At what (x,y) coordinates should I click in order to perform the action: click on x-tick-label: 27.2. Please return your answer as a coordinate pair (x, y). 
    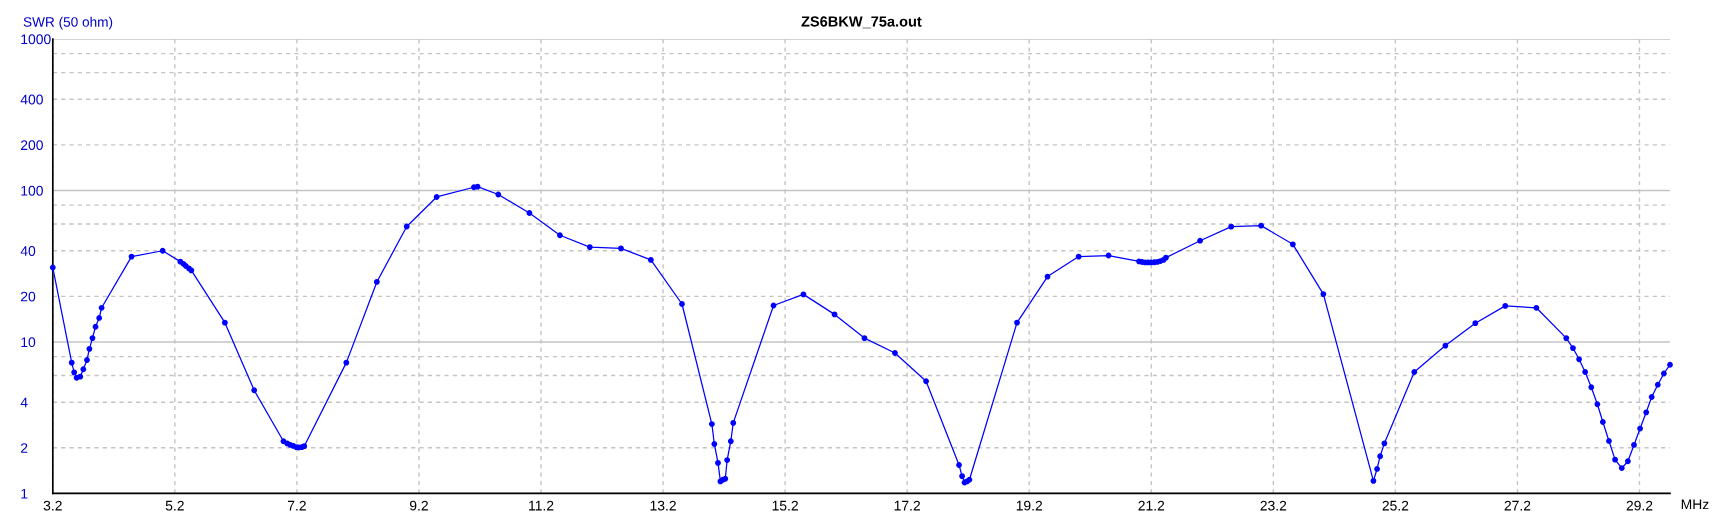
    Looking at the image, I should click on (1517, 505).